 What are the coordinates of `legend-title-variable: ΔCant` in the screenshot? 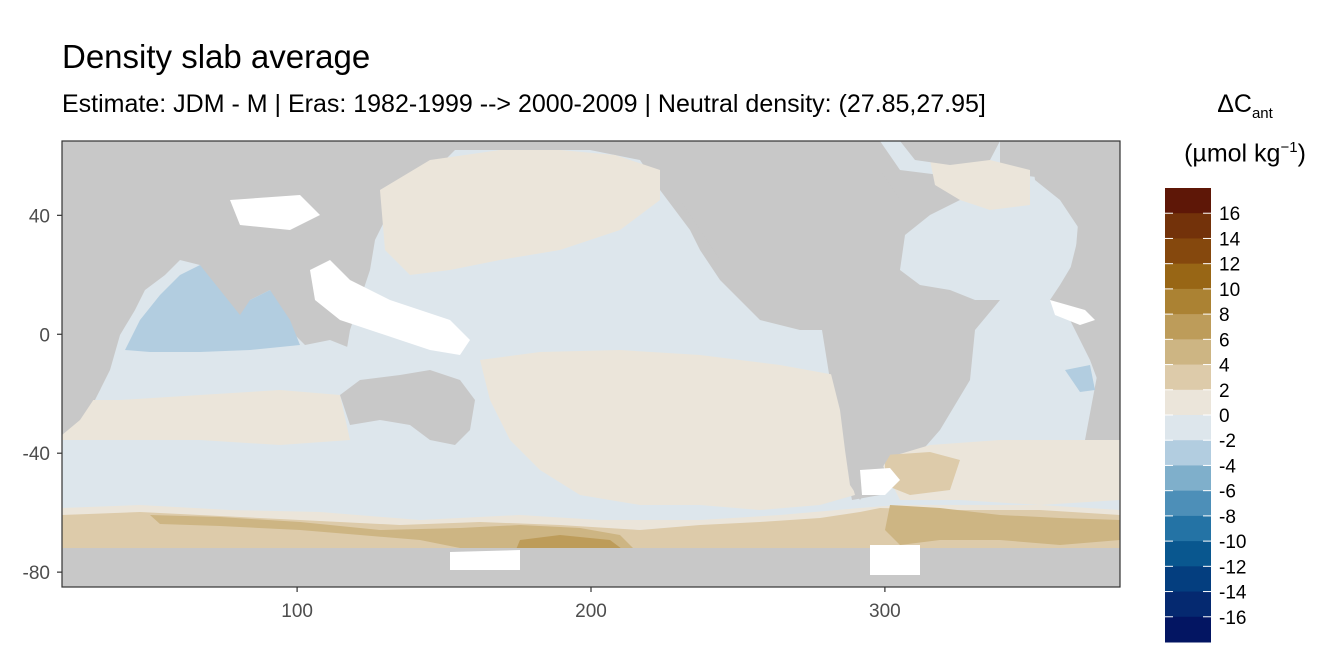 It's located at (1245, 106).